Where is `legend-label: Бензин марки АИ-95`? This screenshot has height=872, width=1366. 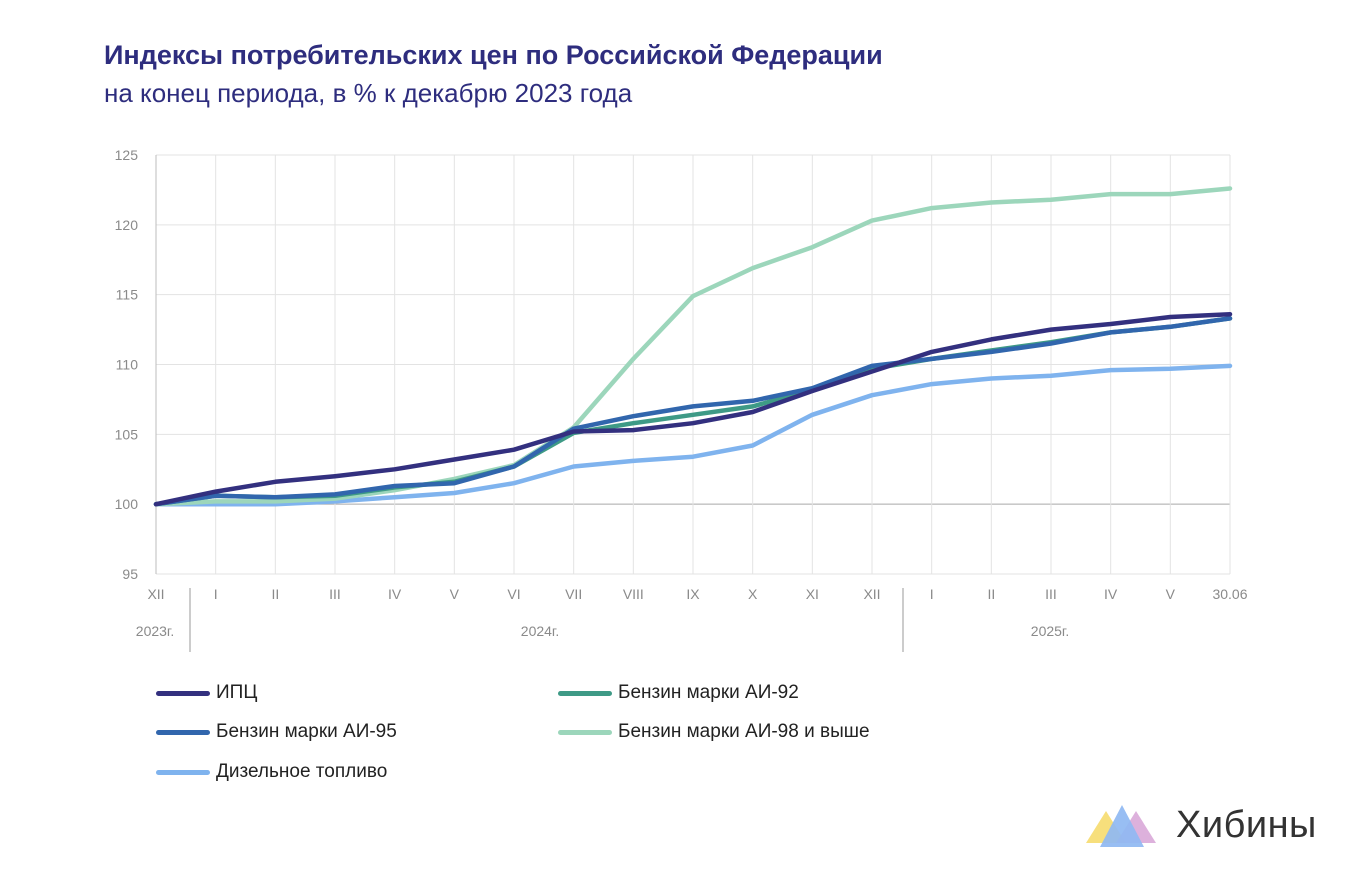 legend-label: Бензин марки АИ-95 is located at coordinates (306, 731).